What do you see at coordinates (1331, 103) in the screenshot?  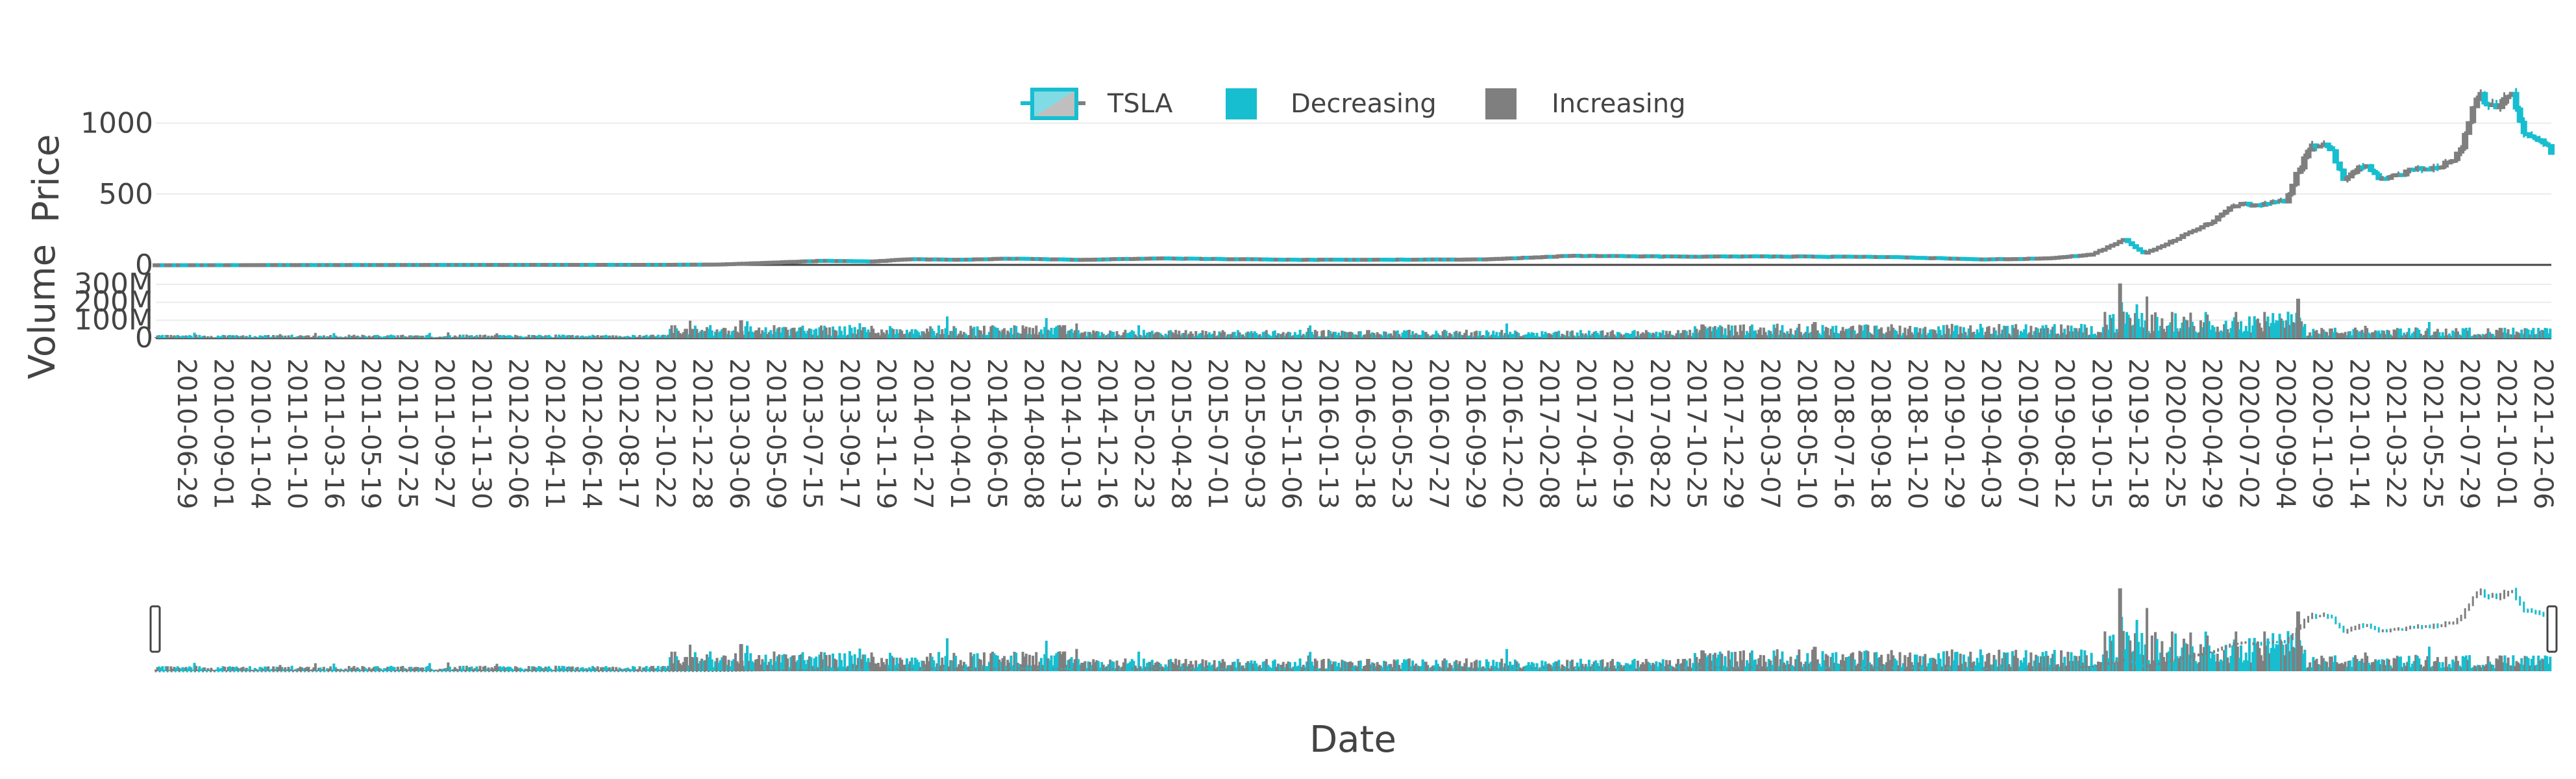 I see `legend-item-decreasing: Decreasing` at bounding box center [1331, 103].